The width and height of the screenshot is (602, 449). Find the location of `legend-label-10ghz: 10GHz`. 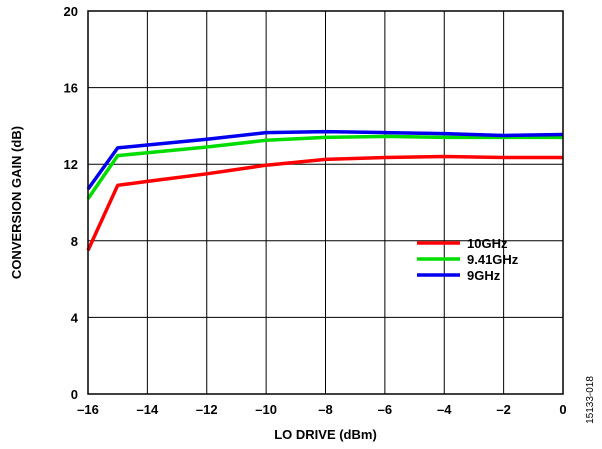

legend-label-10ghz: 10GHz is located at coordinates (487, 243).